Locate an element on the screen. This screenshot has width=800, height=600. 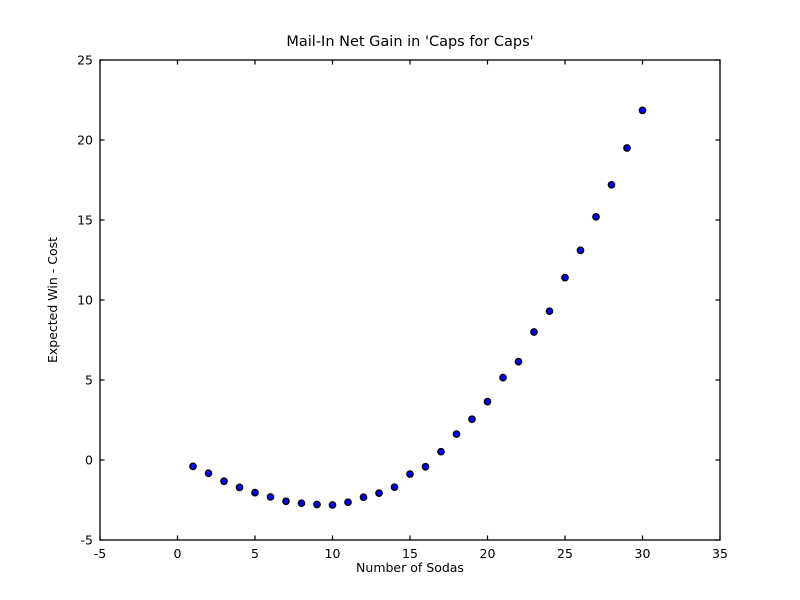
x-tick-label: 10 is located at coordinates (333, 553).